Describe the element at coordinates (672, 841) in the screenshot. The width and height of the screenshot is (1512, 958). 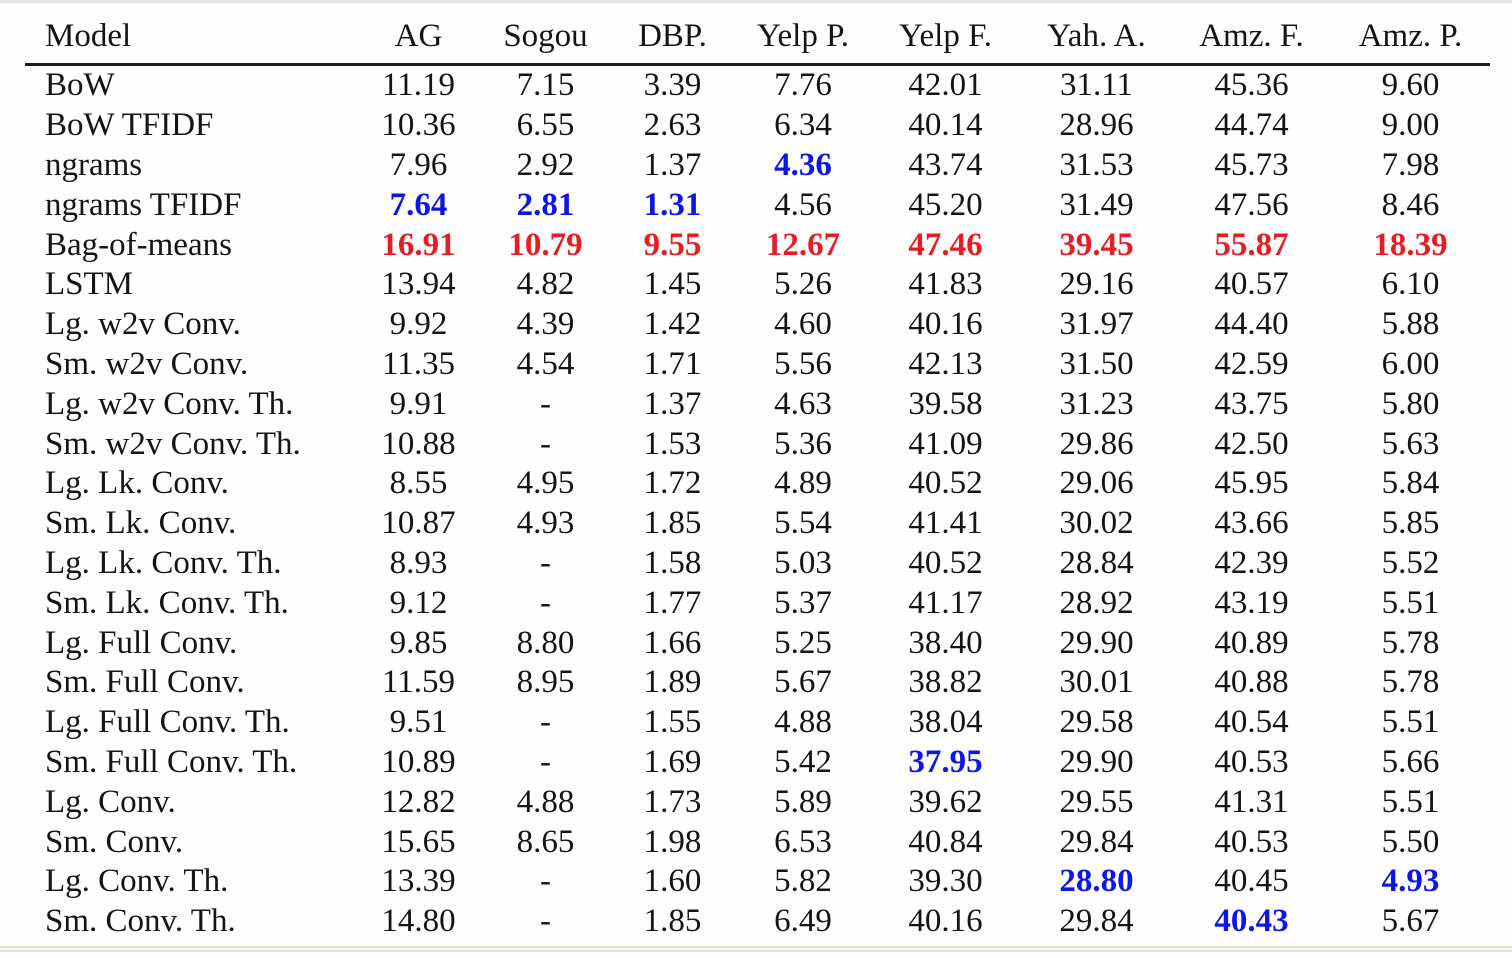
I see `value-cell: 1.98` at that location.